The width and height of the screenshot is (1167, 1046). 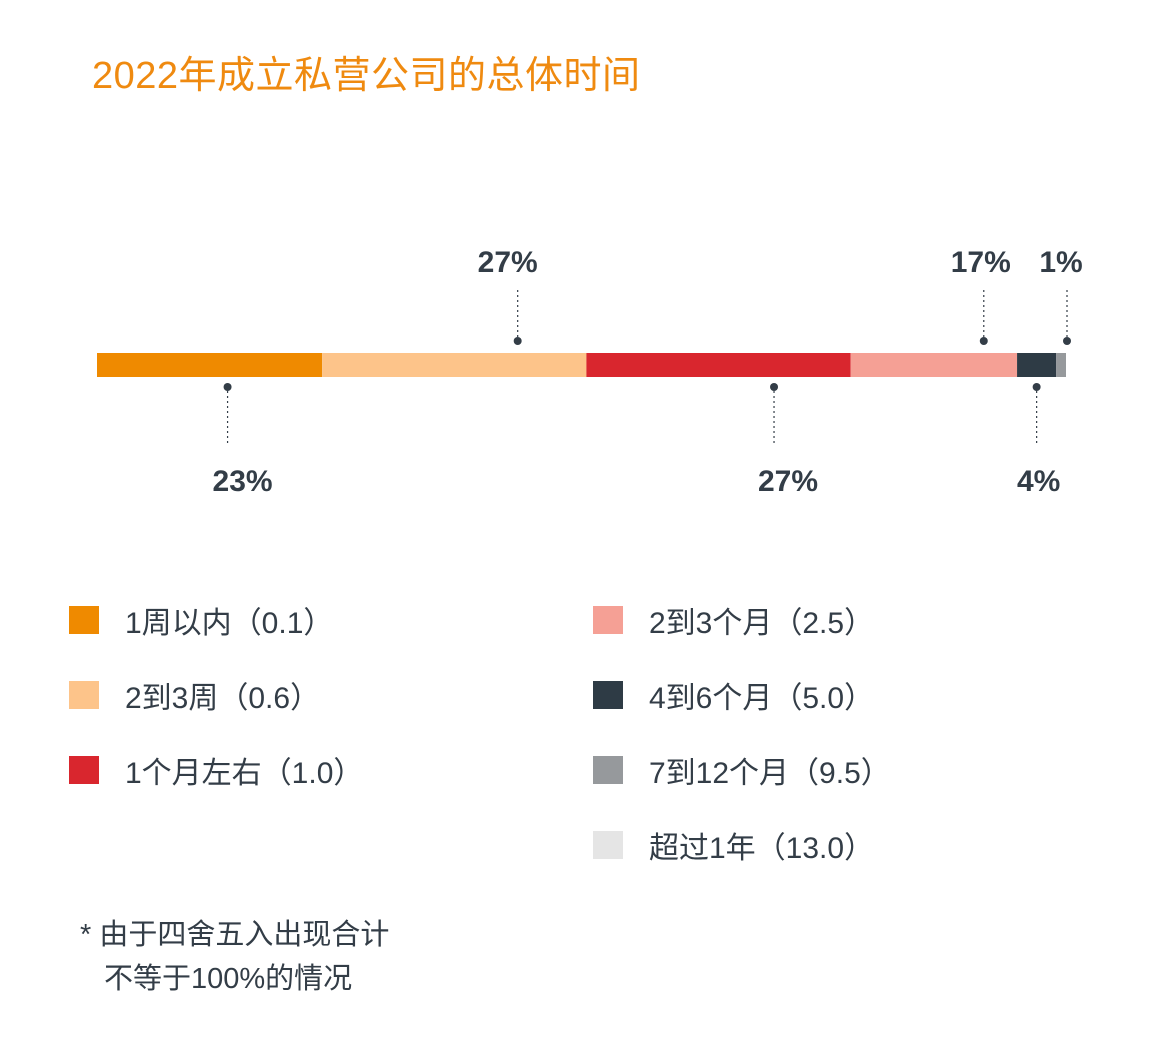 I want to click on legend-item-5: 7到12个月（9.5）, so click(x=742, y=770).